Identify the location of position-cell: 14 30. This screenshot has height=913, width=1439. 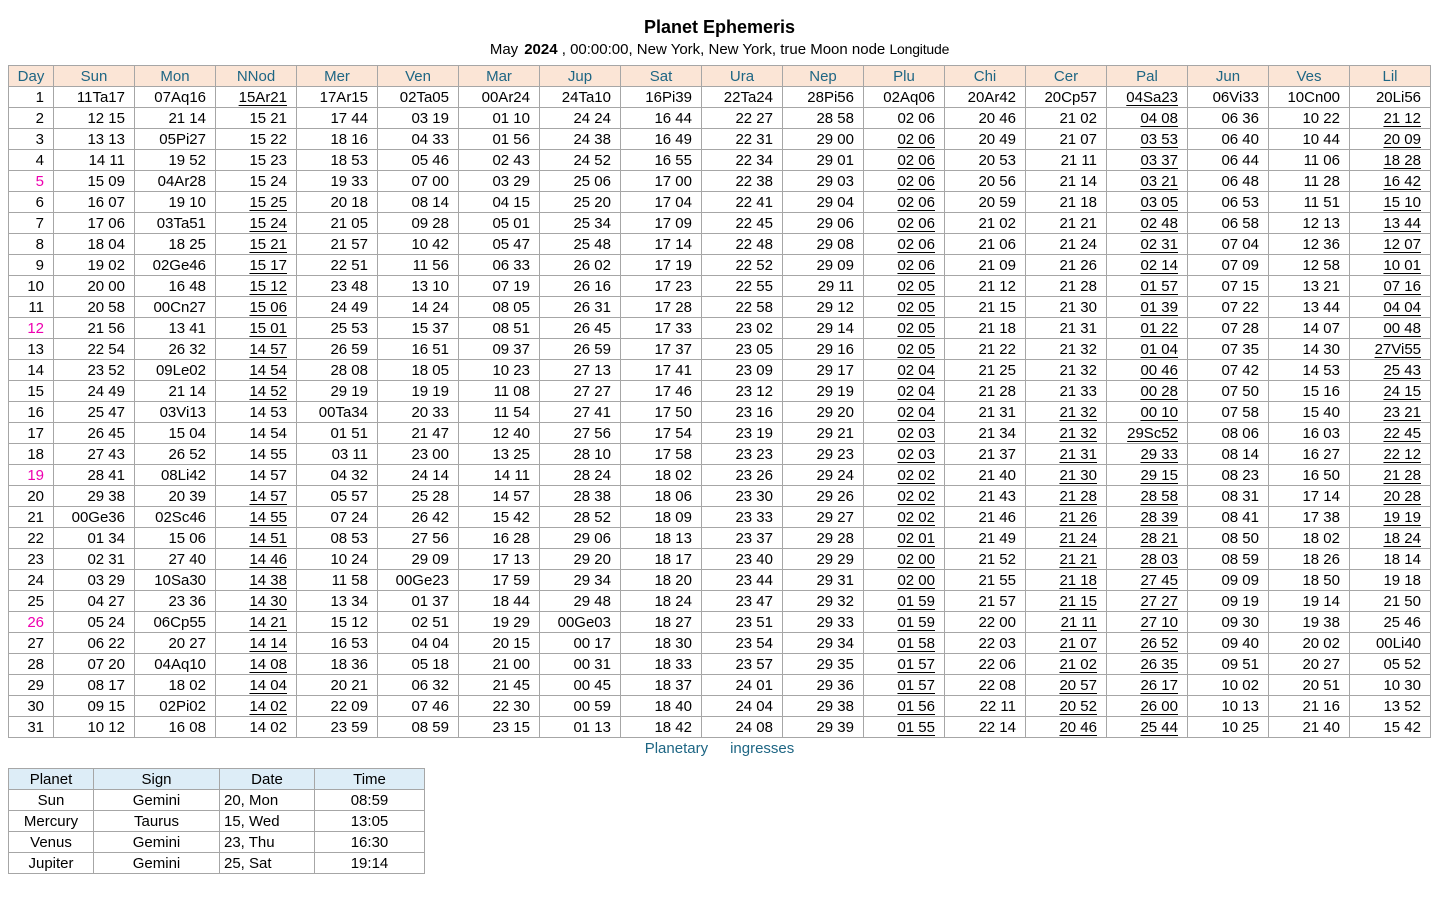
(1309, 349).